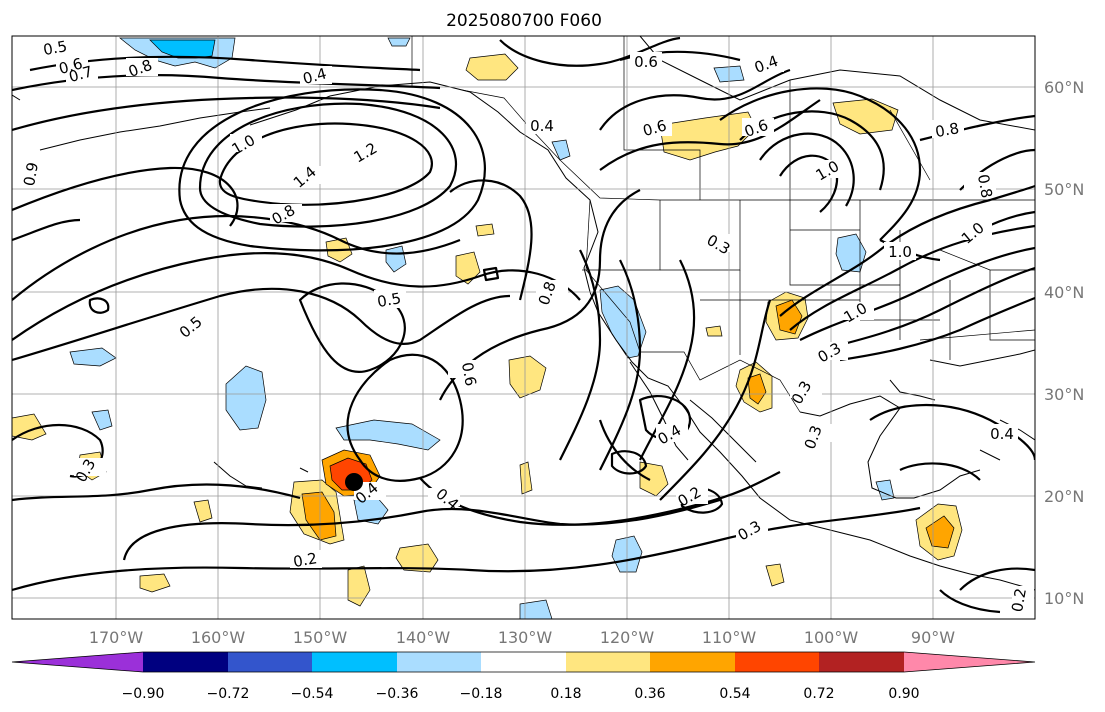  What do you see at coordinates (903, 694) in the screenshot?
I see `colorbar-tick-label: 0.90` at bounding box center [903, 694].